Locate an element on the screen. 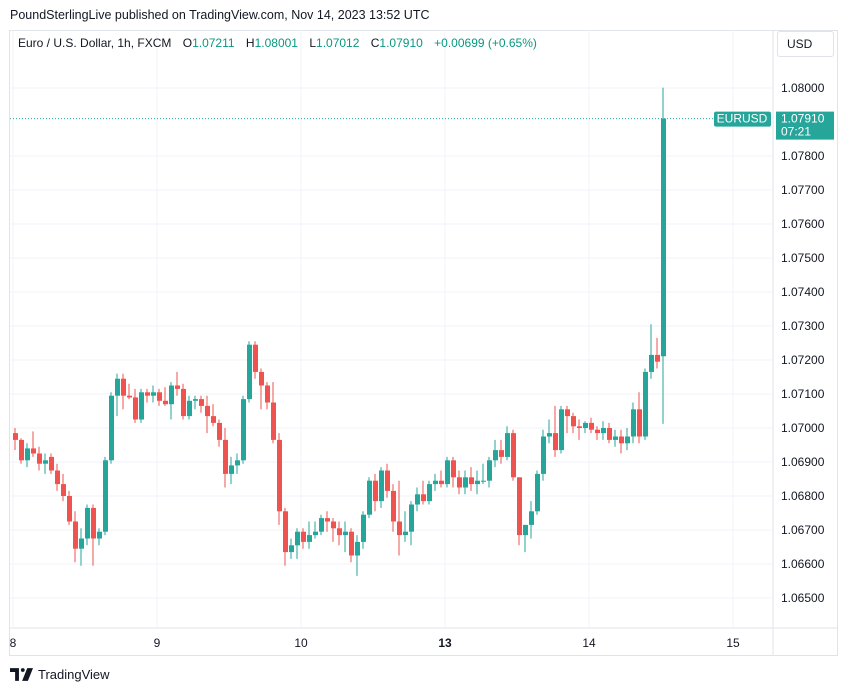  price-tag-symbol: EURUSD is located at coordinates (742, 119).